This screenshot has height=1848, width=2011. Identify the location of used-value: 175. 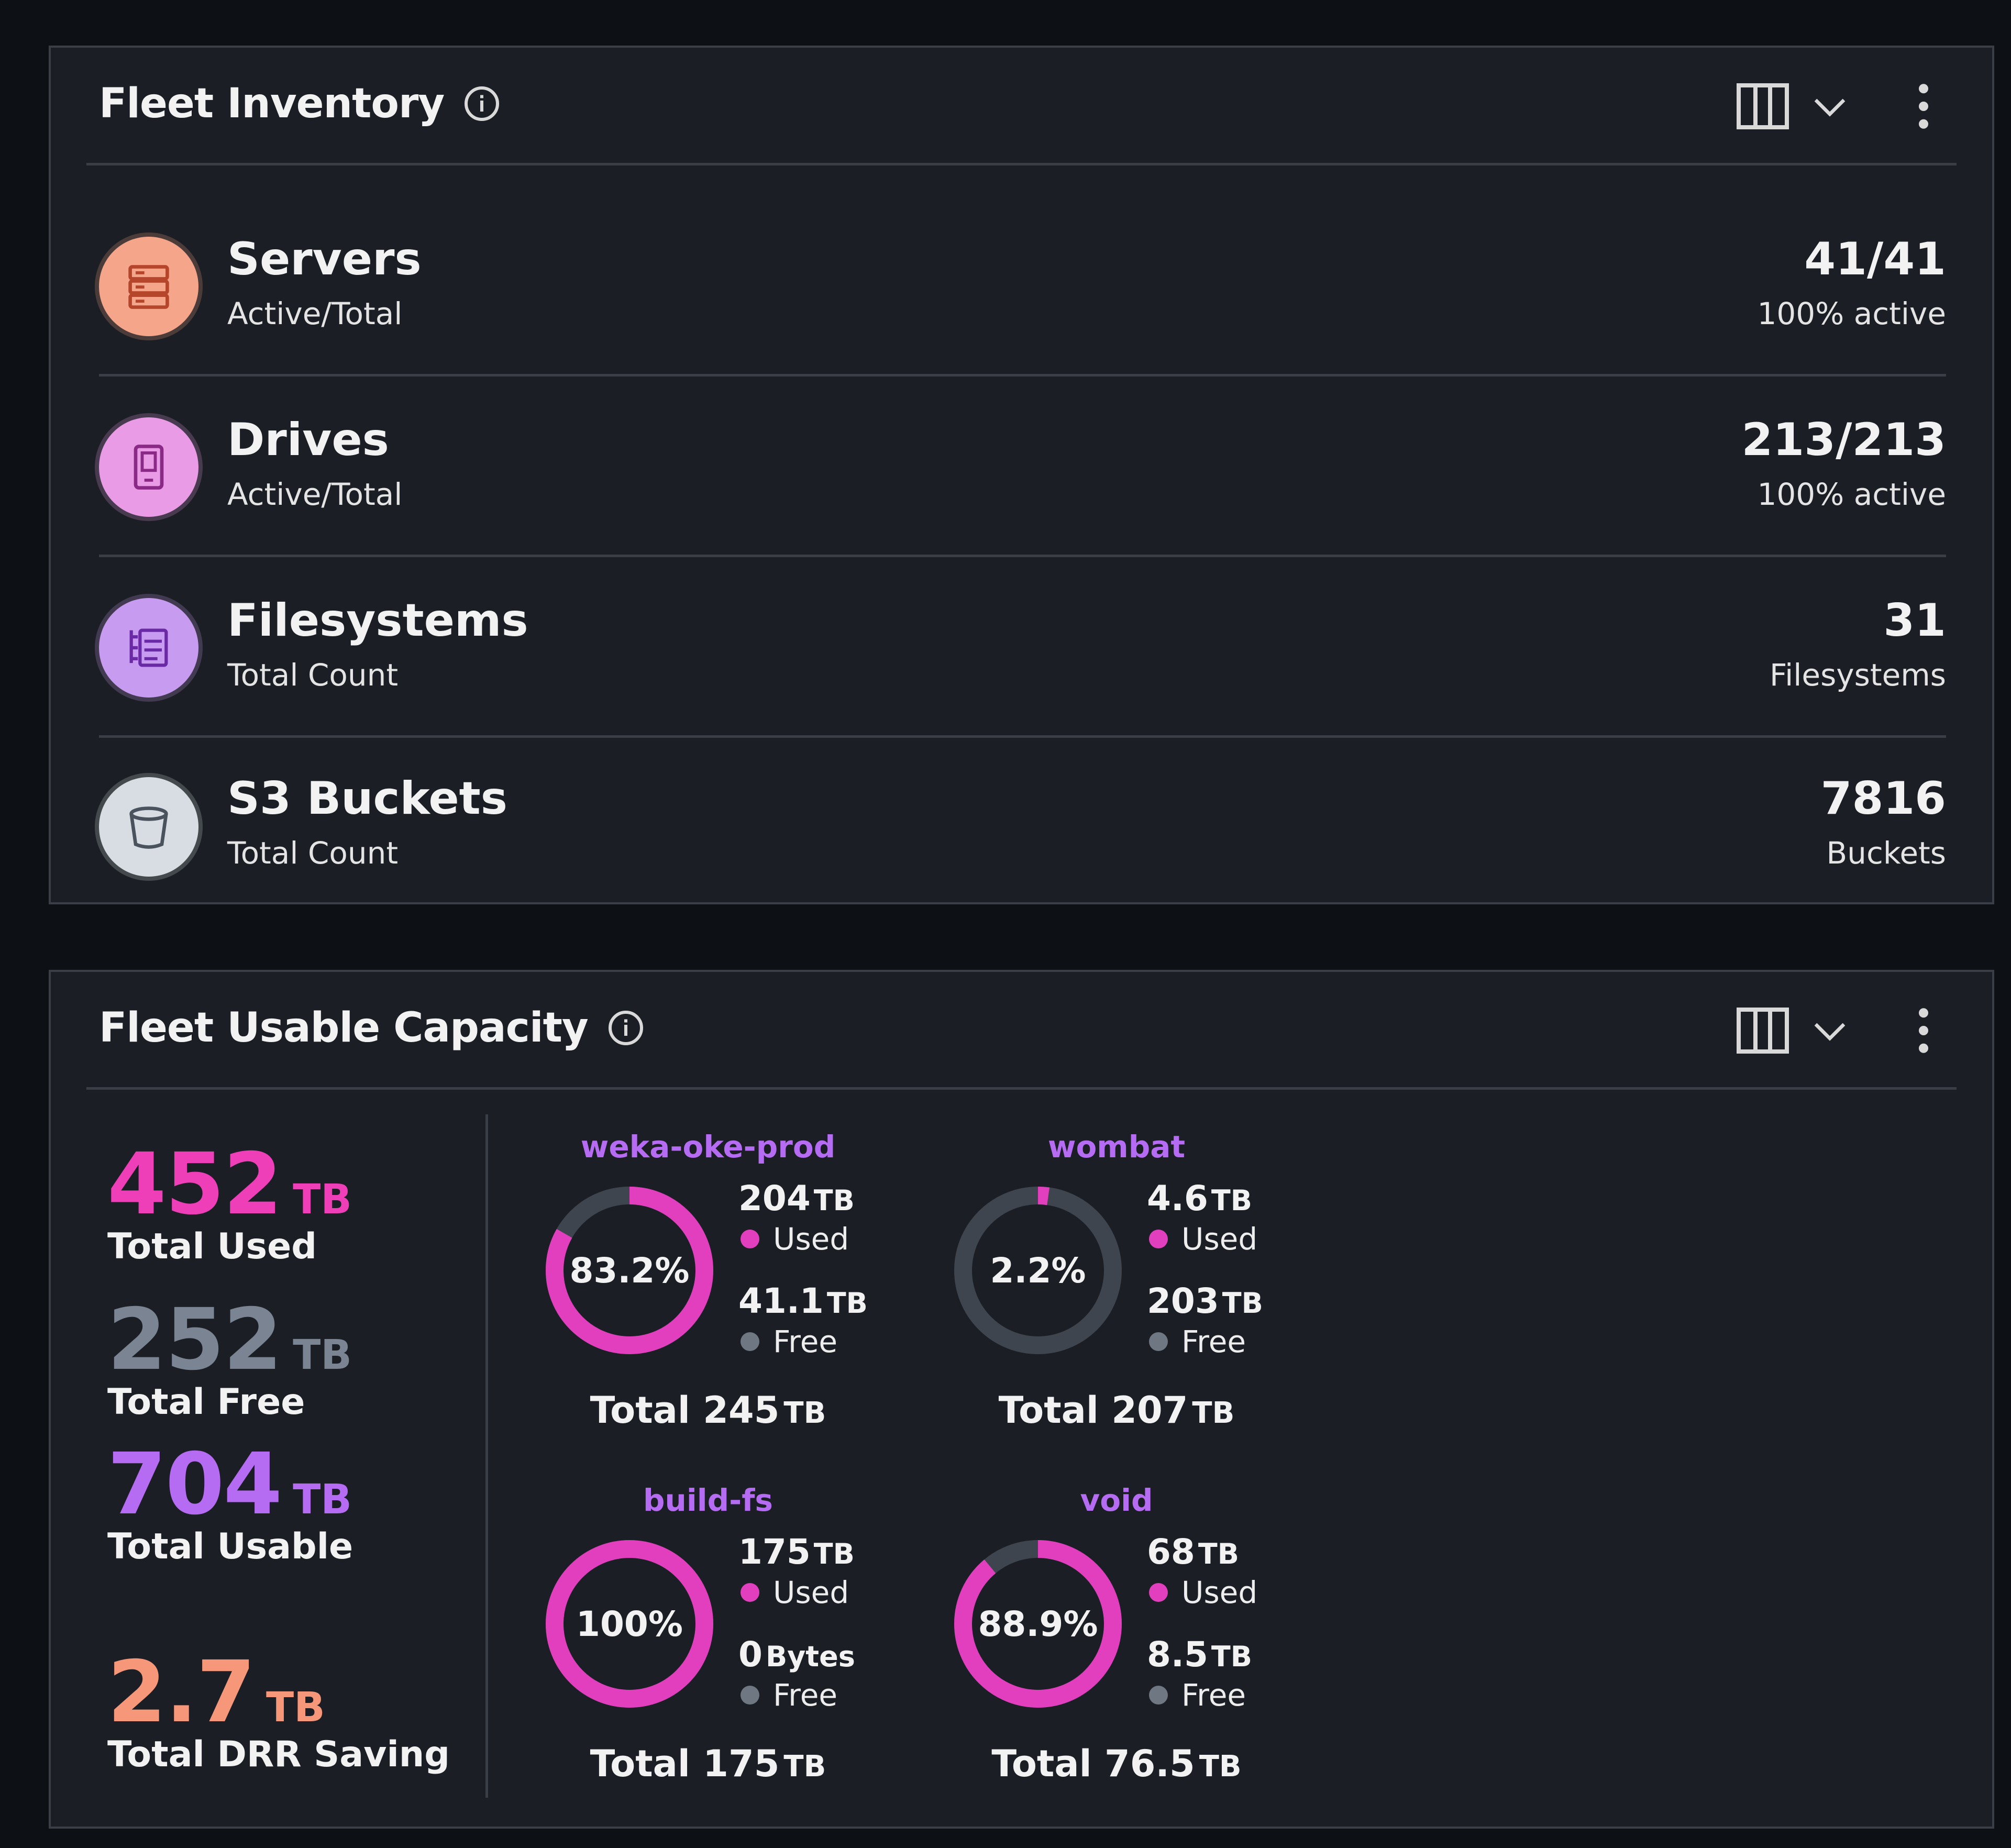
(774, 1552).